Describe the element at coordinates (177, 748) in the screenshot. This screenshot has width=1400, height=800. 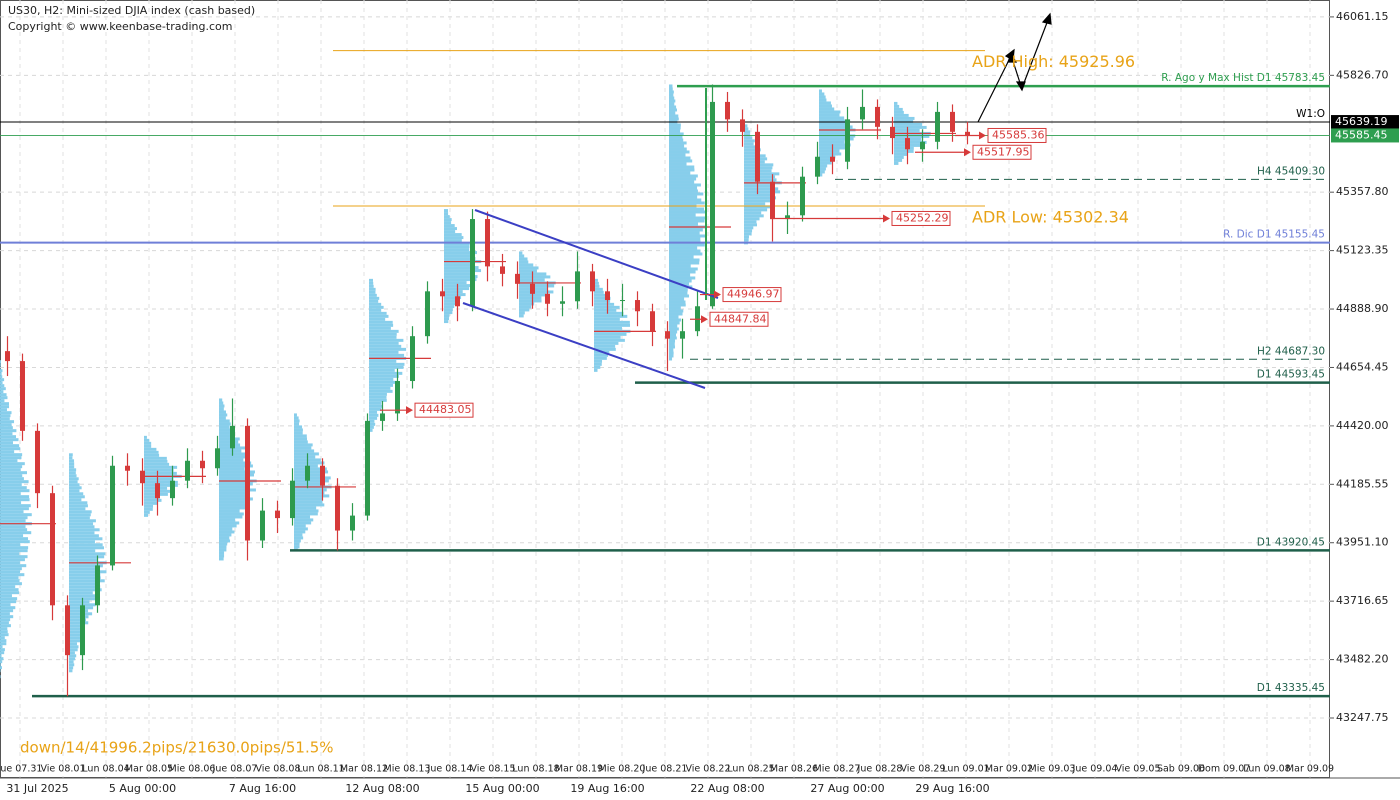
I see `stats-annotation: down/14/41996.2pips/21630.0pips/51.5%` at that location.